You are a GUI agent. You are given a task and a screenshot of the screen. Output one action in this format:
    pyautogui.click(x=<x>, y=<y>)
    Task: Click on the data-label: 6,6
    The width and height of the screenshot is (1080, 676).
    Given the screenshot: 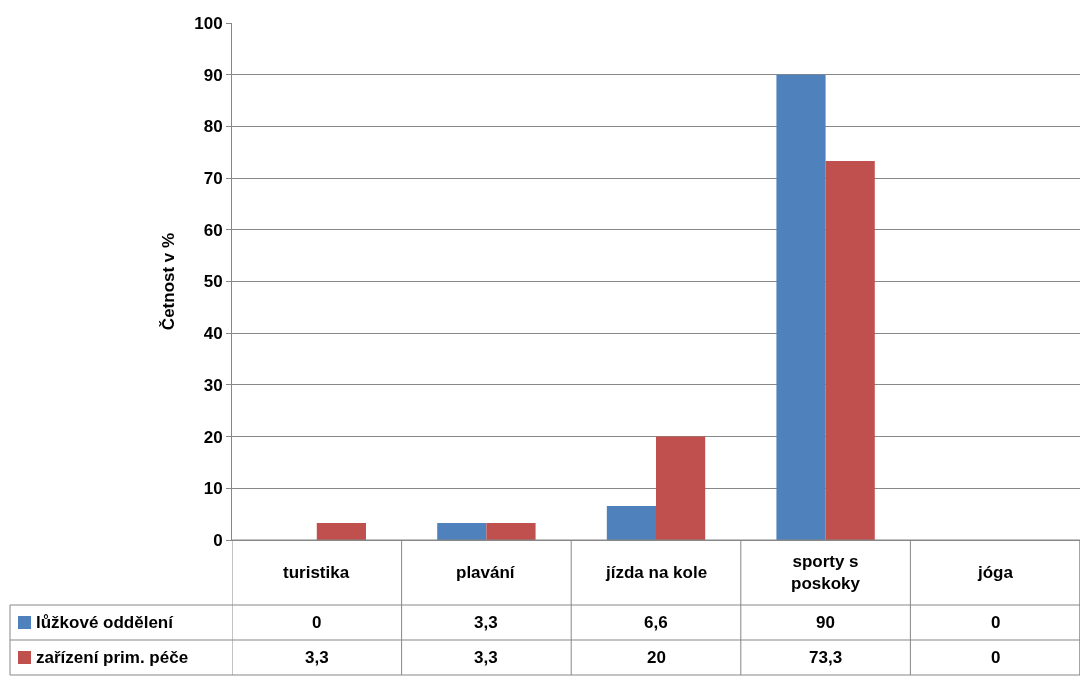 What is the action you would take?
    pyautogui.click(x=656, y=622)
    